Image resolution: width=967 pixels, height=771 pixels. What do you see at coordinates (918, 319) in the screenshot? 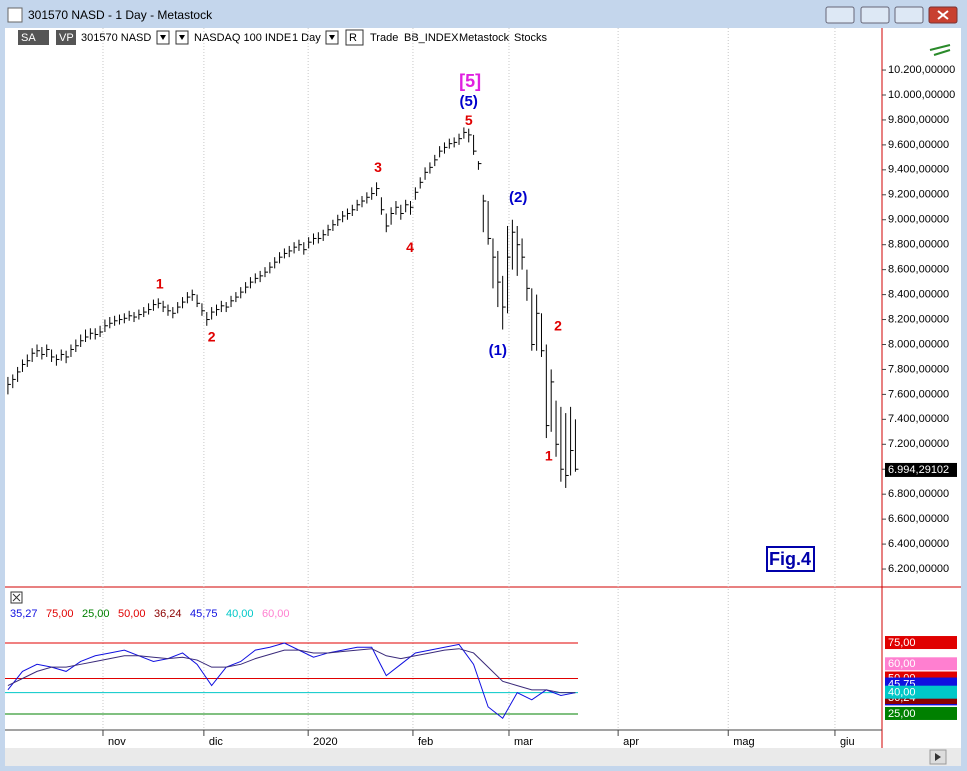
I see `y-tick-label: 8.200,00000` at bounding box center [918, 319].